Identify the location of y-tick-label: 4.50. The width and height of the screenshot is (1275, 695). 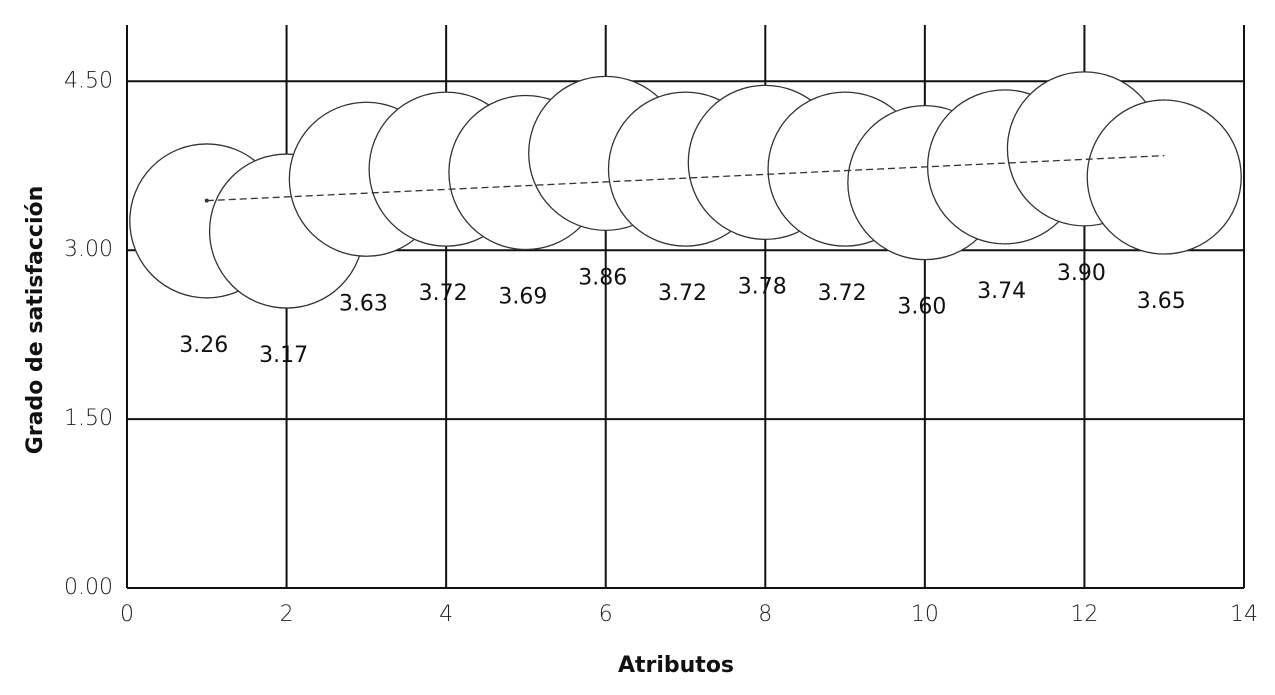
(88, 80).